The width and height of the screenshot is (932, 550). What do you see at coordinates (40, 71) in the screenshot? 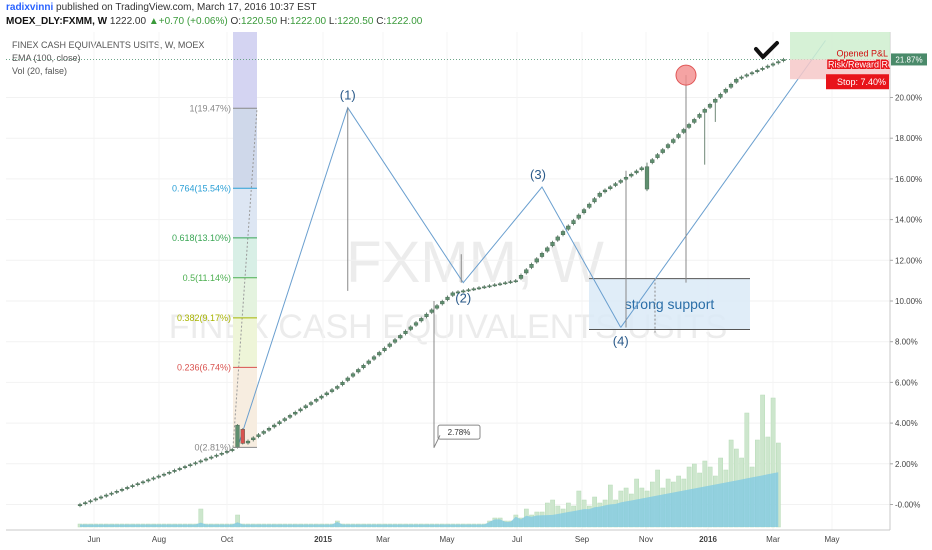
I see `volume-indicator-label: Vol (20, false)` at bounding box center [40, 71].